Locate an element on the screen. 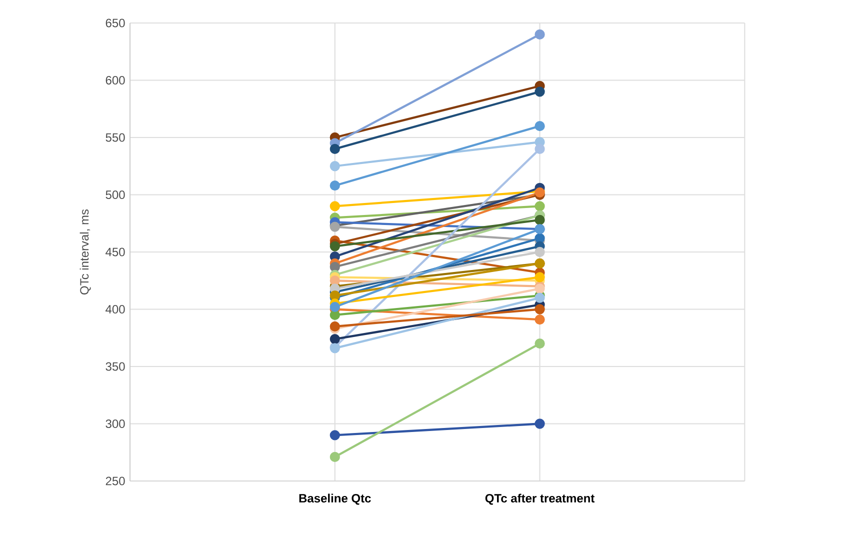  y-axis-title: QTc interval, ms is located at coordinates (85, 251).